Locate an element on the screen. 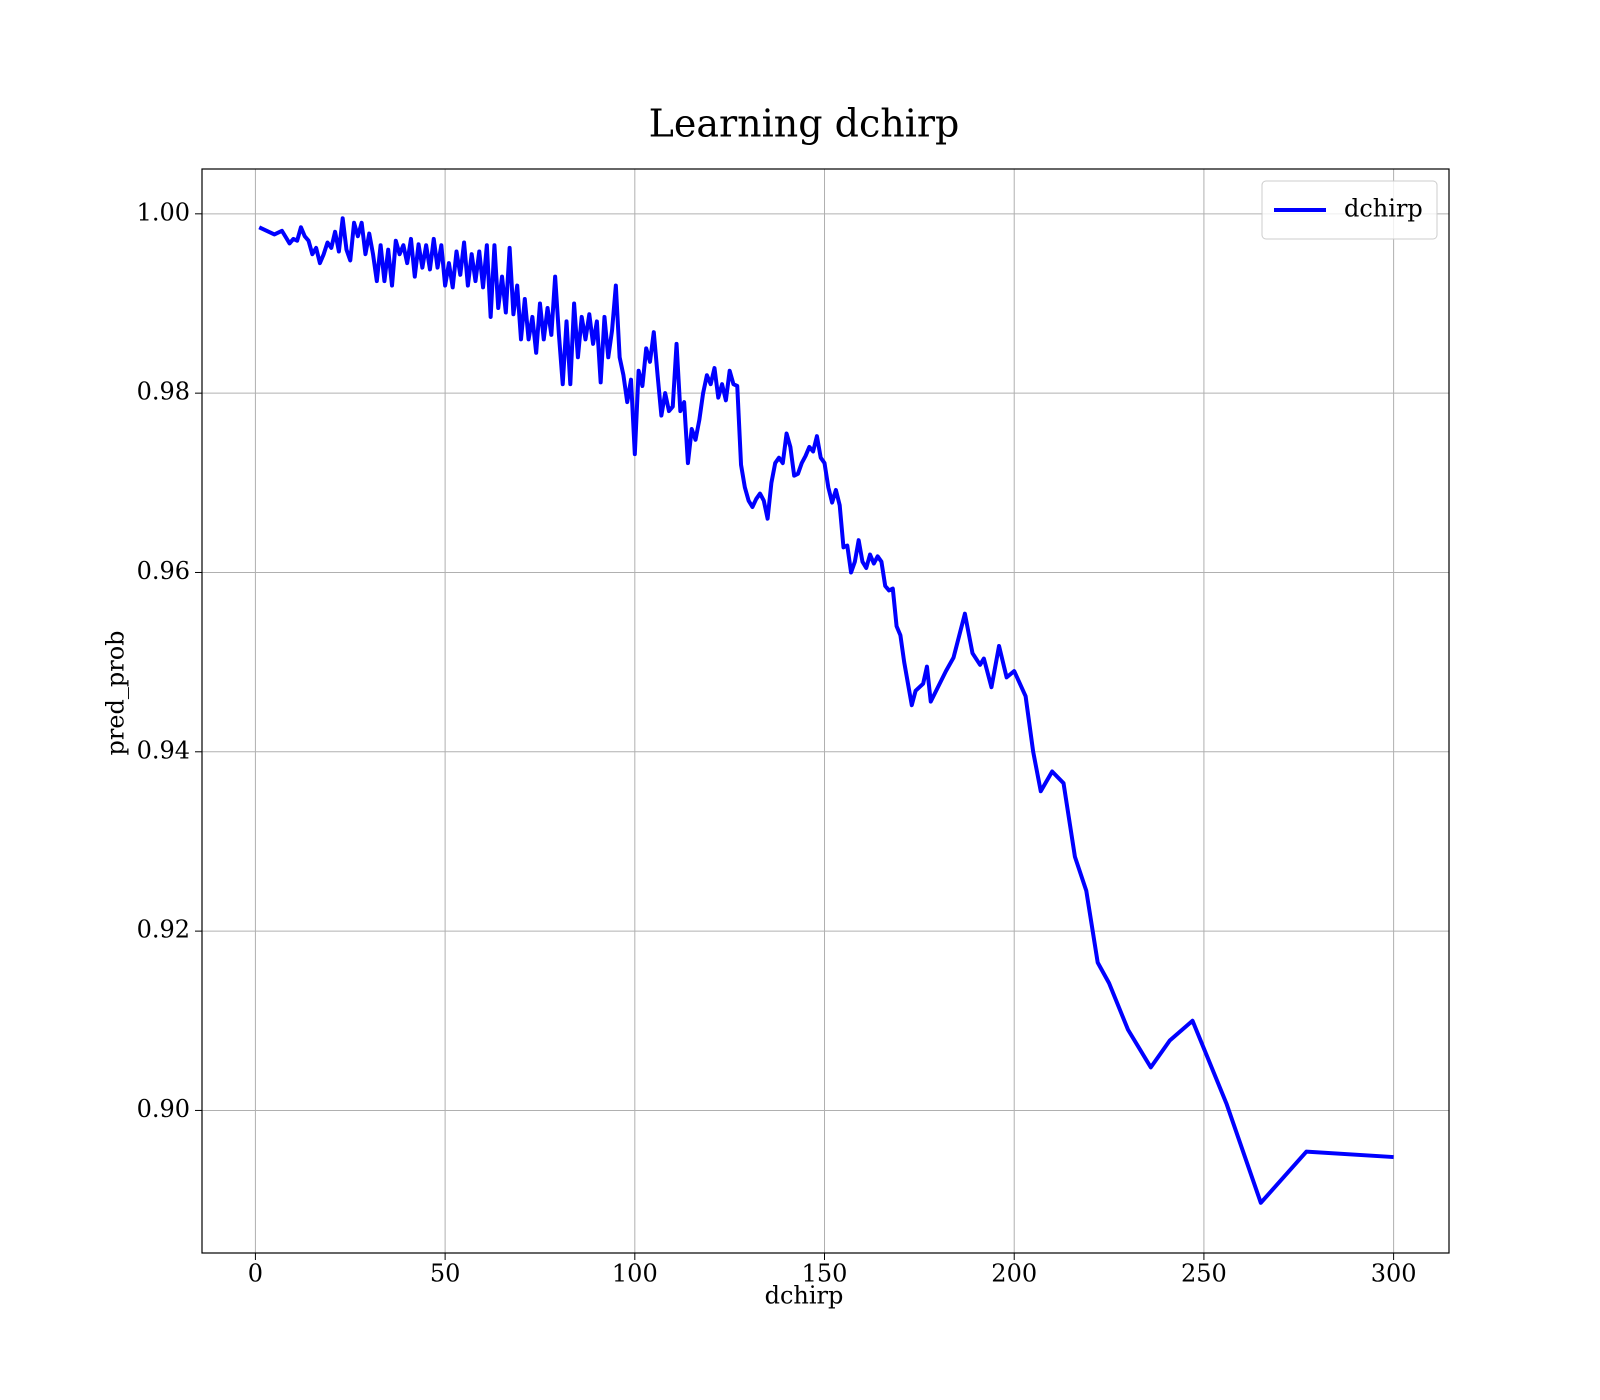 This screenshot has width=1600, height=1400. legend-box is located at coordinates (1349, 210).